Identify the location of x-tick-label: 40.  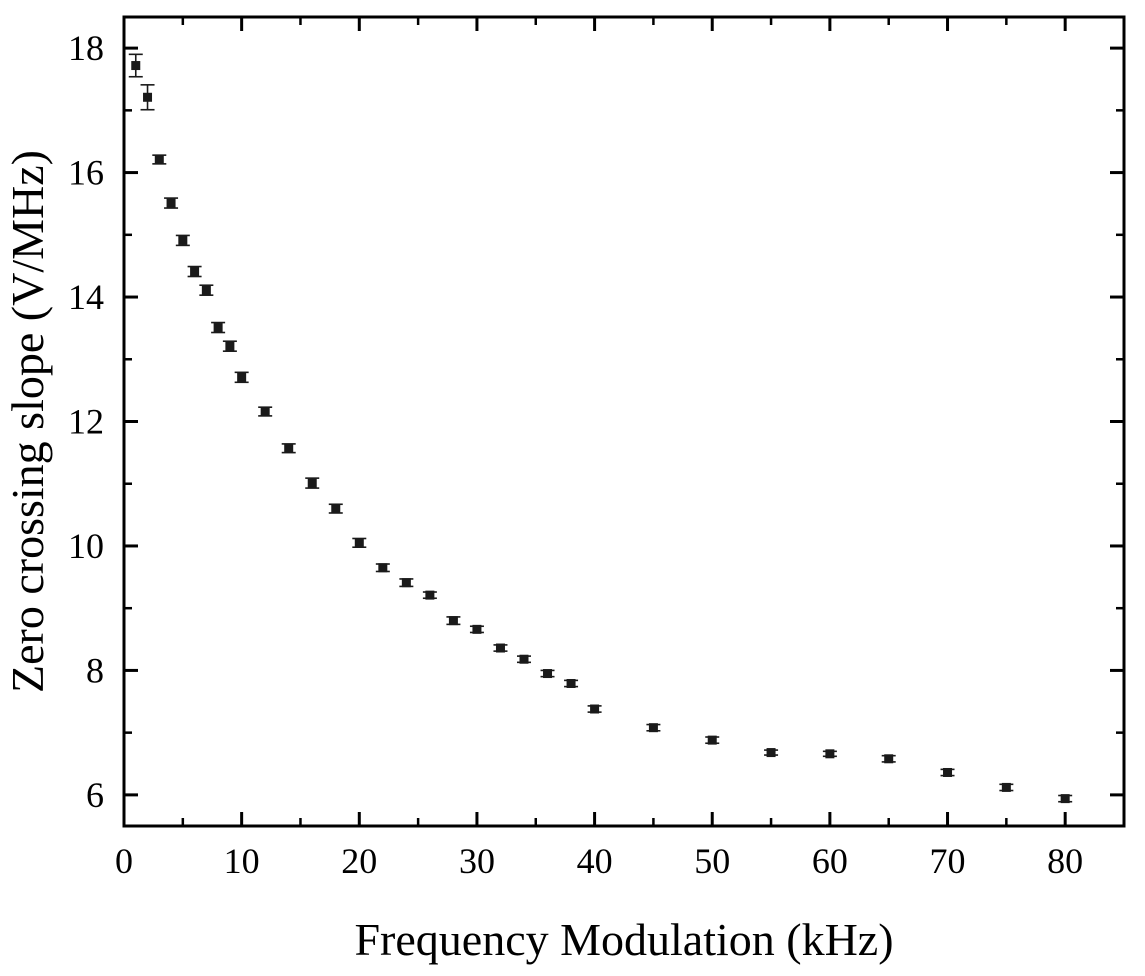
(595, 861).